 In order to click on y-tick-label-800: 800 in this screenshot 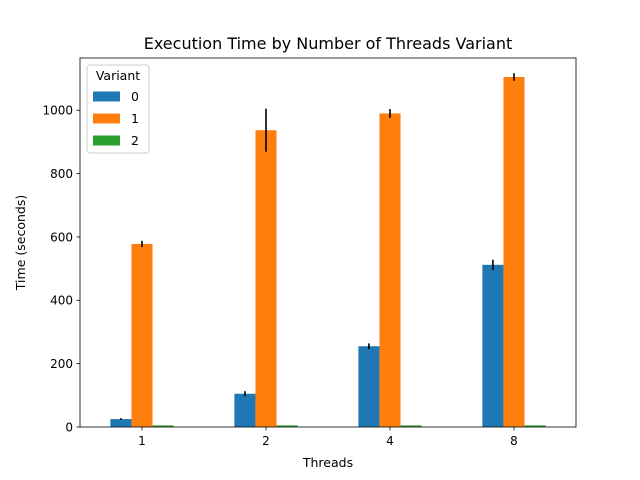, I will do `click(61, 174)`.